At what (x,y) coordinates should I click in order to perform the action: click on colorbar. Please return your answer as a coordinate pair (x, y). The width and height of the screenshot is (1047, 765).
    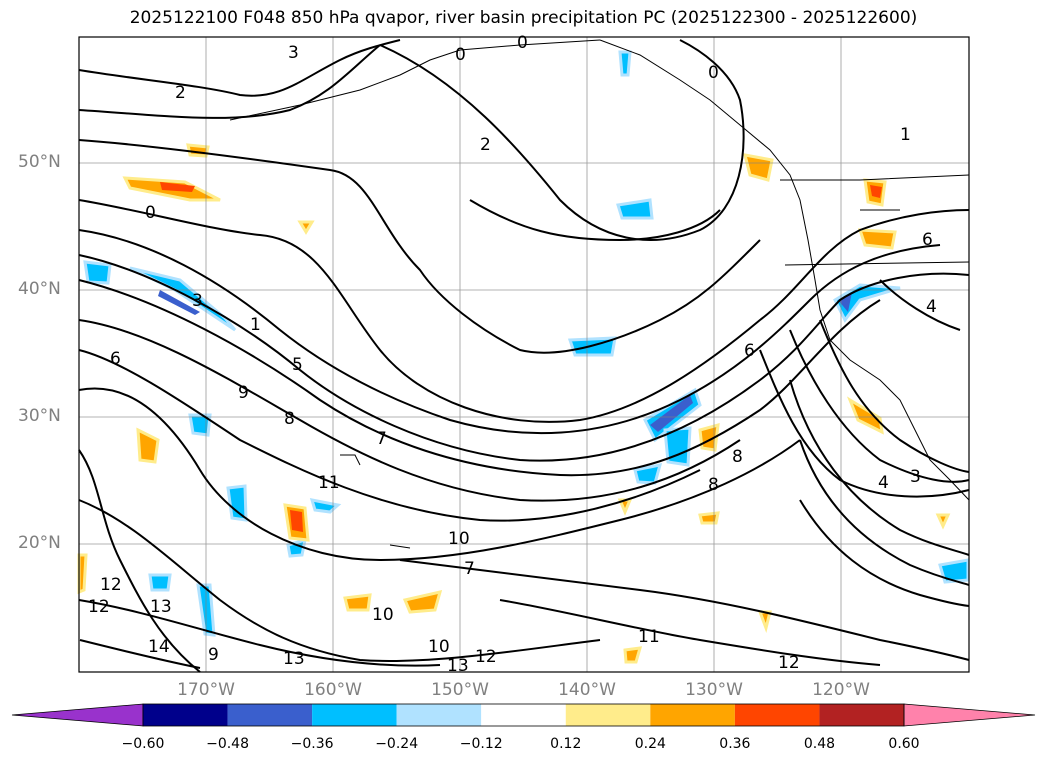
    Looking at the image, I should click on (523, 715).